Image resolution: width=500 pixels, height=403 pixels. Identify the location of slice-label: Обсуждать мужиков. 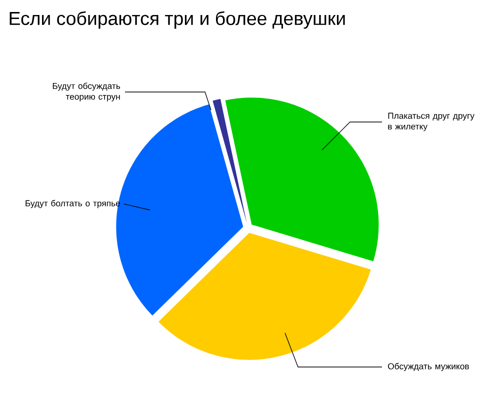
(428, 367).